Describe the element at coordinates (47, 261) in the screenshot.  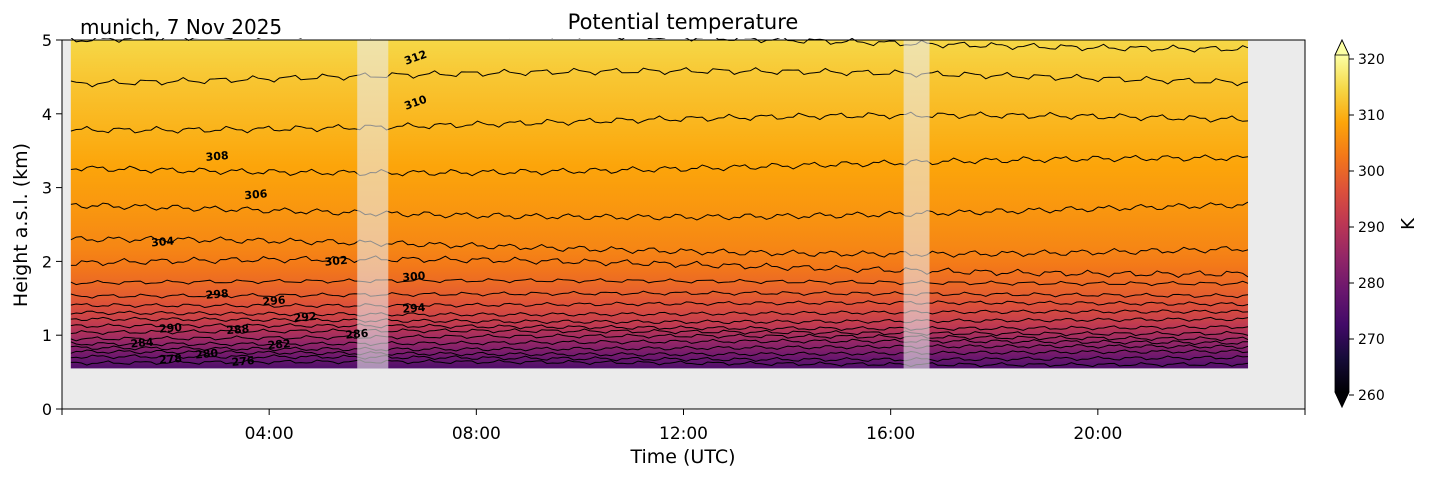
I see `y-tick-label: 2` at that location.